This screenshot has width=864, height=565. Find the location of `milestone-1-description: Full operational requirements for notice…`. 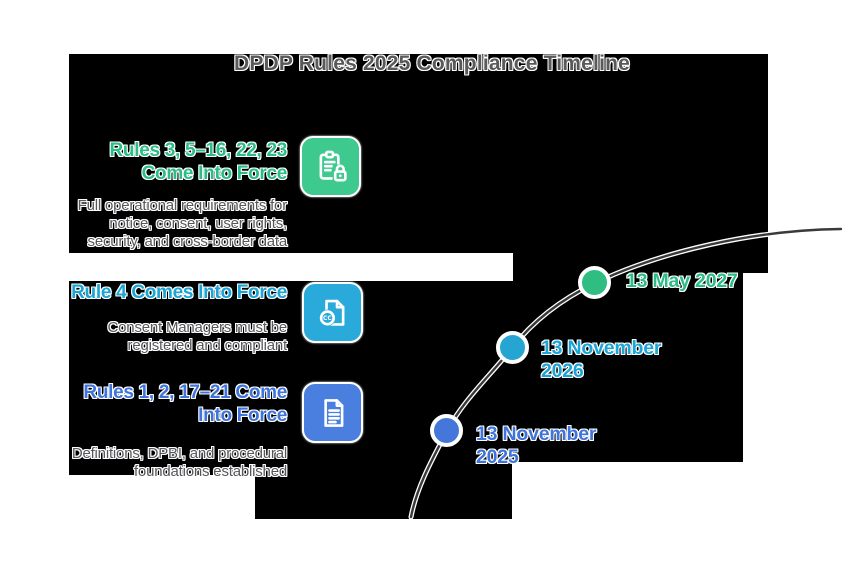

milestone-1-description: Full operational requirements for notice… is located at coordinates (182, 223).